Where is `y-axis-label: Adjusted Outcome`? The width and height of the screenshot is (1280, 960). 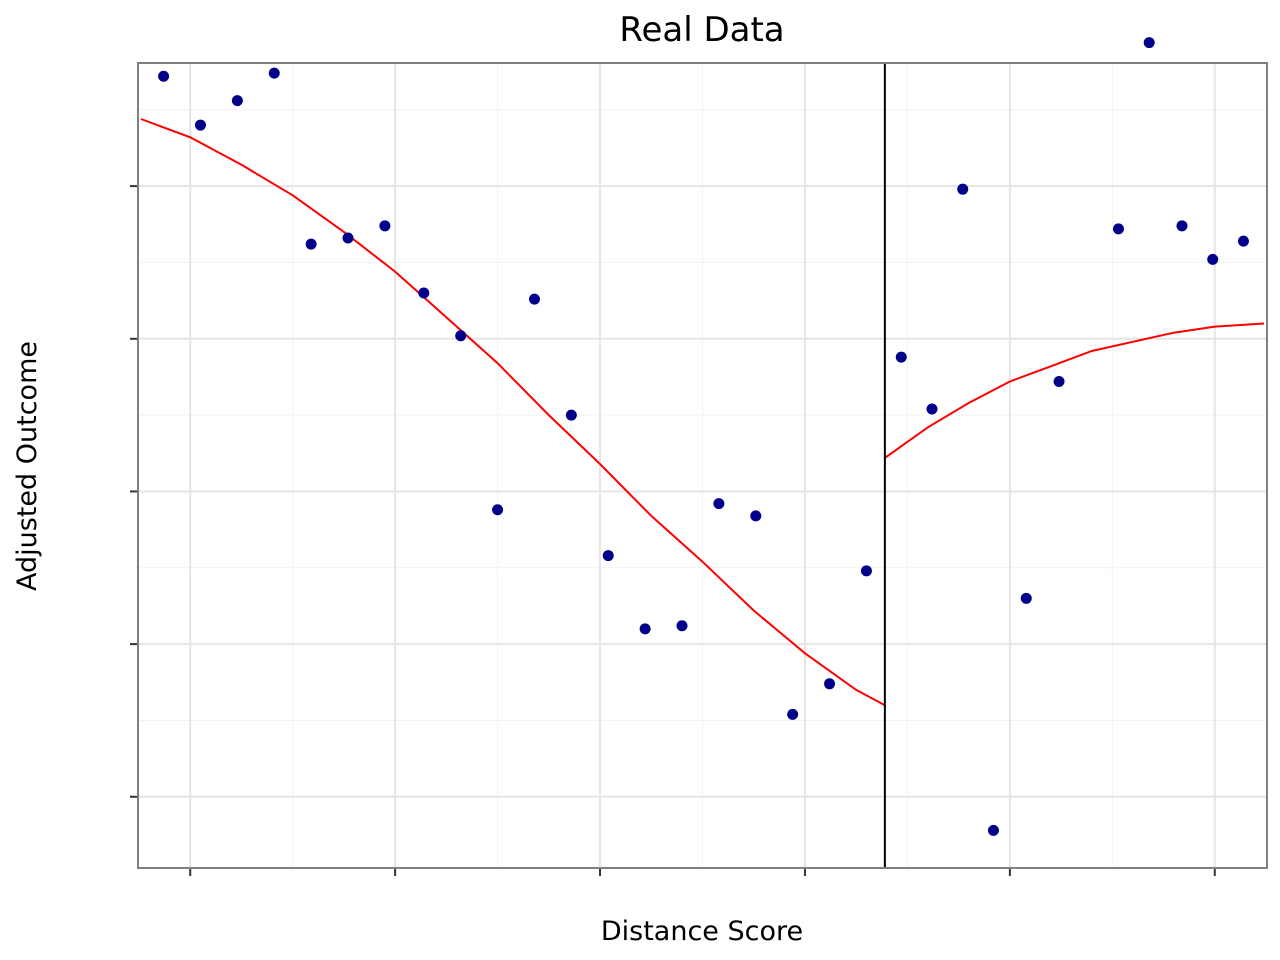 y-axis-label: Adjusted Outcome is located at coordinates (27, 466).